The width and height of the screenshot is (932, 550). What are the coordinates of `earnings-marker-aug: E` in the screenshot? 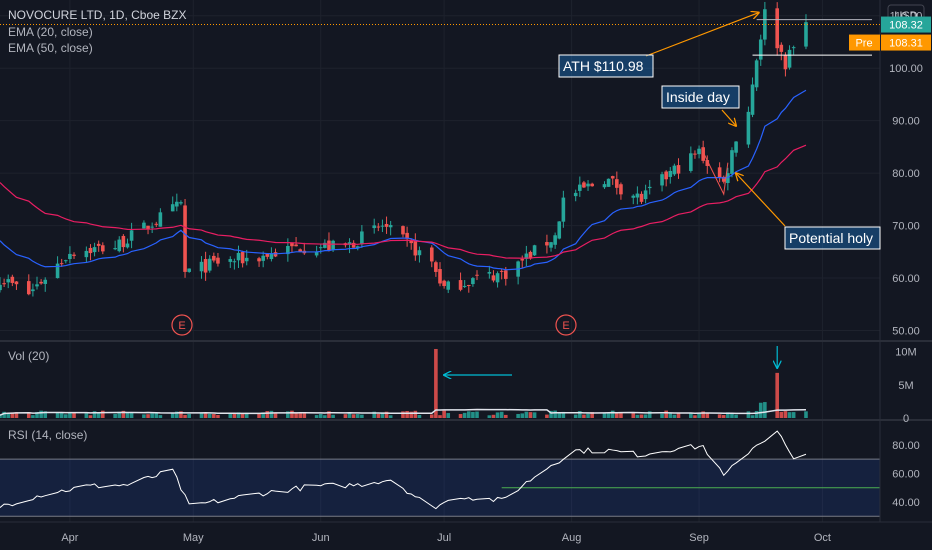 It's located at (566, 325).